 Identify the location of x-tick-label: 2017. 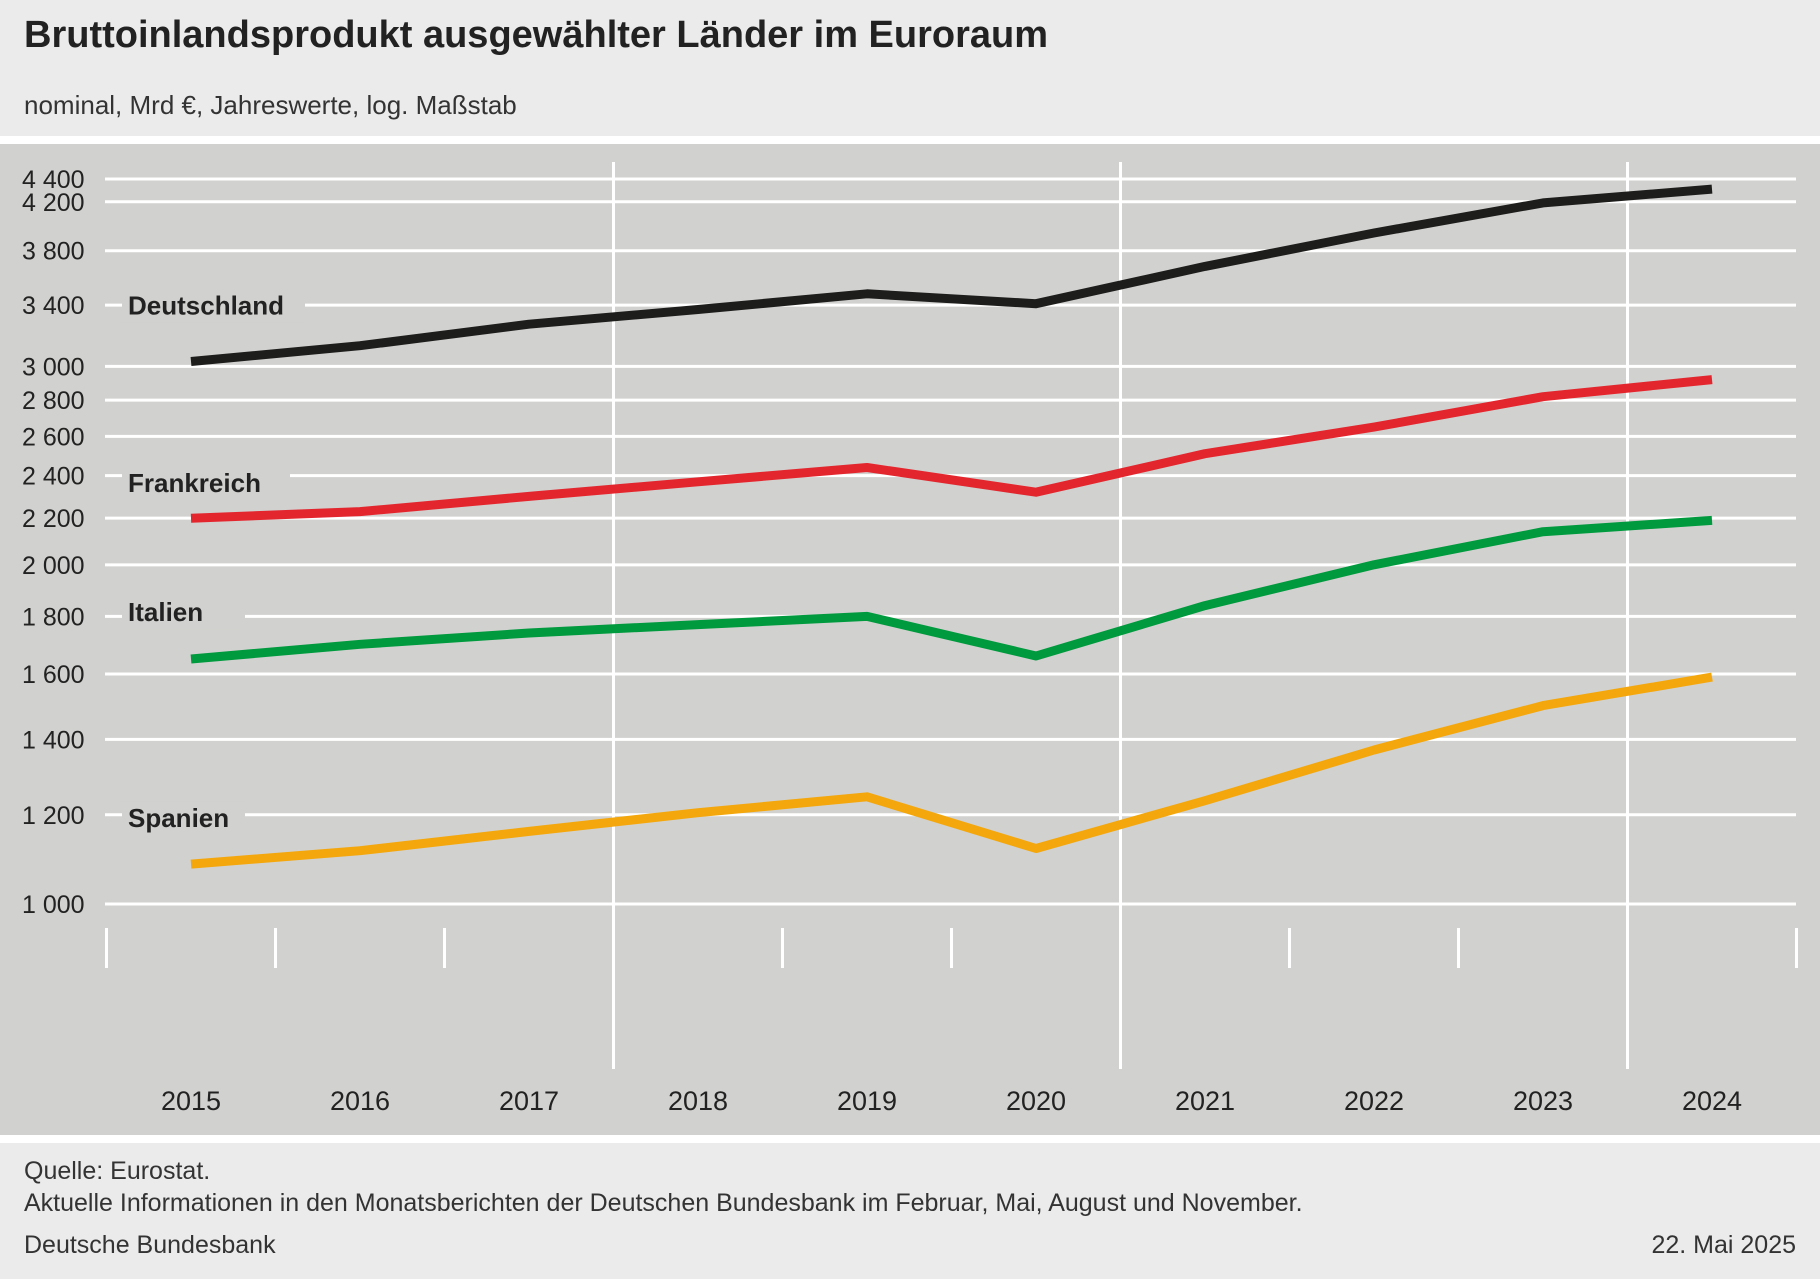
(529, 1101).